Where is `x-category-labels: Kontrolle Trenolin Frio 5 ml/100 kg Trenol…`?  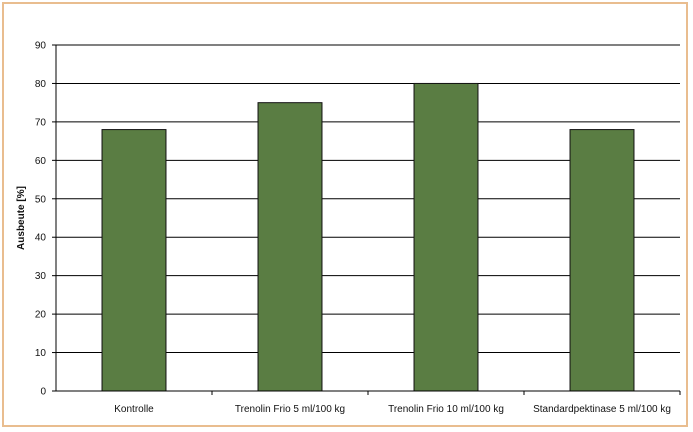
x-category-labels: Kontrolle Trenolin Frio 5 ml/100 kg Trenol… is located at coordinates (392, 409).